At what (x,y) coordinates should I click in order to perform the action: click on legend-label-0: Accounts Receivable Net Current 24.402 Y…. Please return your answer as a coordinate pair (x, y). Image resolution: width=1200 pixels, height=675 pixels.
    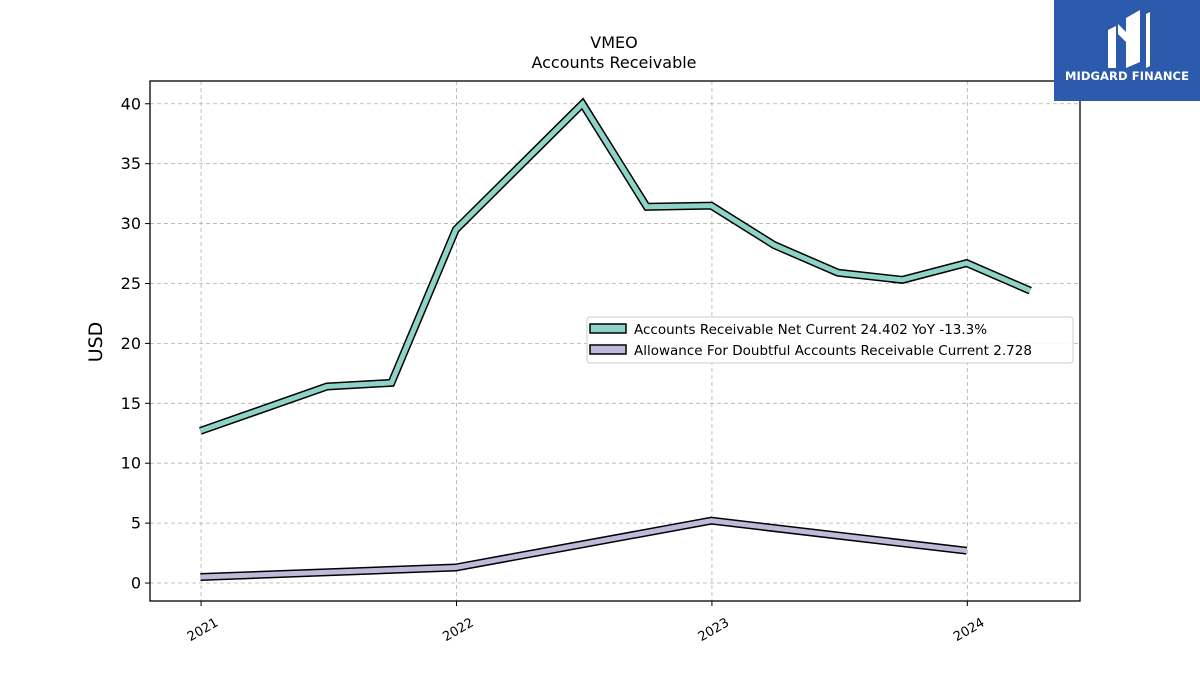
    Looking at the image, I should click on (810, 330).